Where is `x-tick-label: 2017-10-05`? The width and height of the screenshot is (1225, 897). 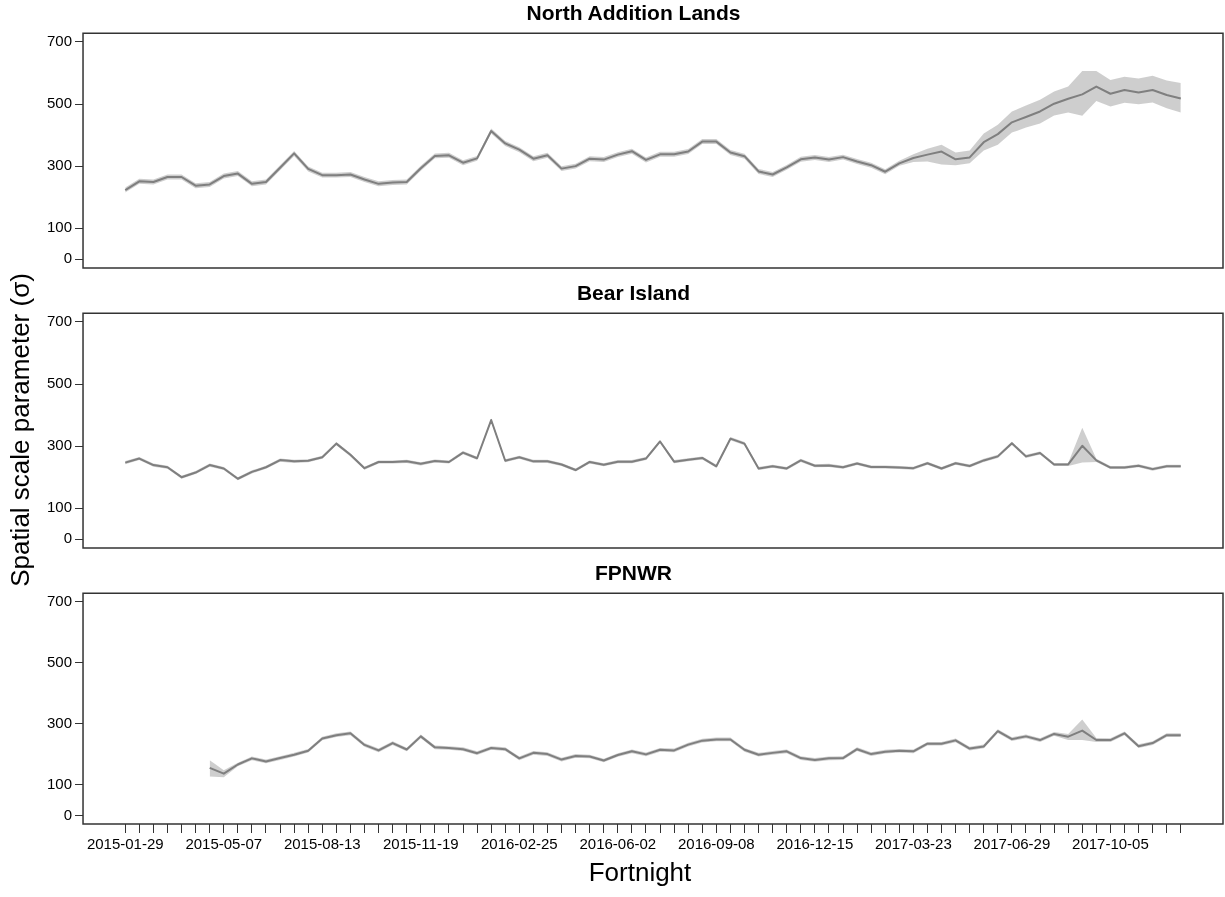 x-tick-label: 2017-10-05 is located at coordinates (1110, 844).